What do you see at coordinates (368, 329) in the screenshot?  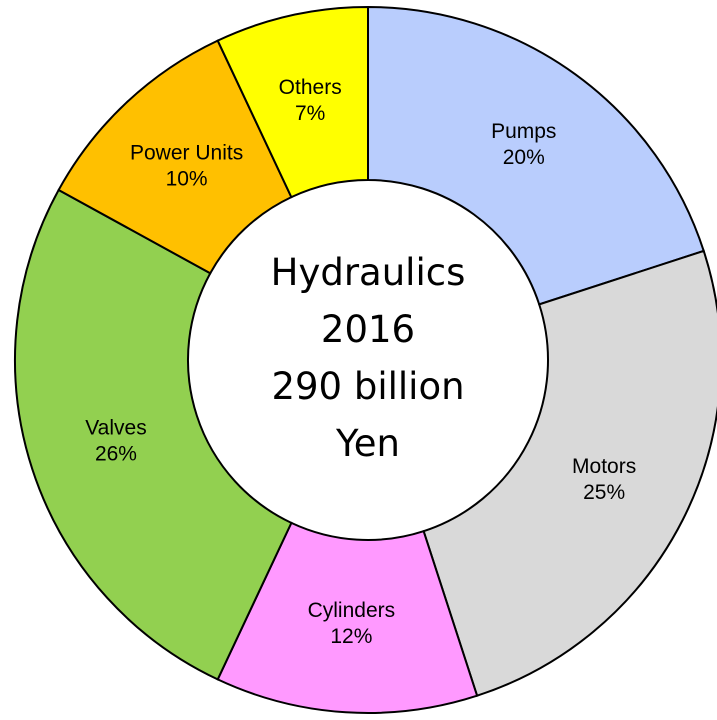 I see `center-label: 2016` at bounding box center [368, 329].